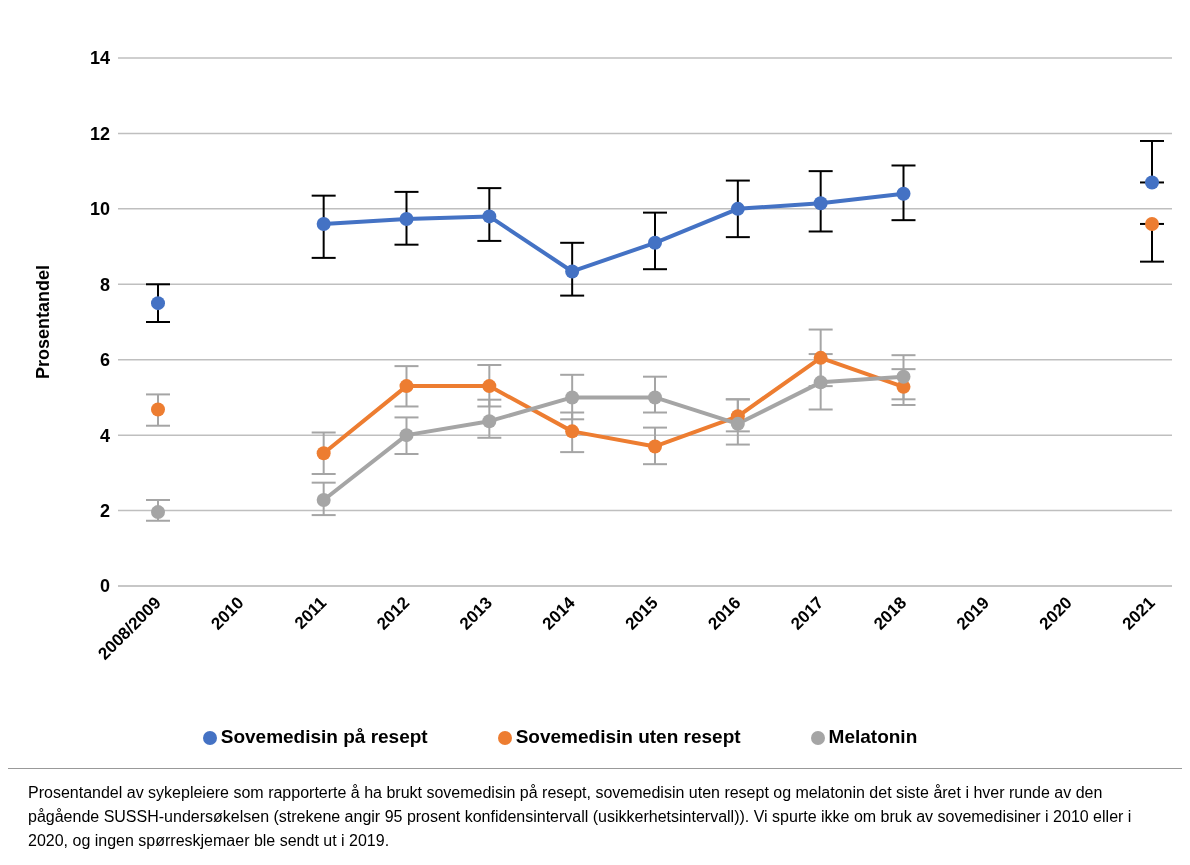  Describe the element at coordinates (873, 736) in the screenshot. I see `legend-label: Melatonin` at that location.